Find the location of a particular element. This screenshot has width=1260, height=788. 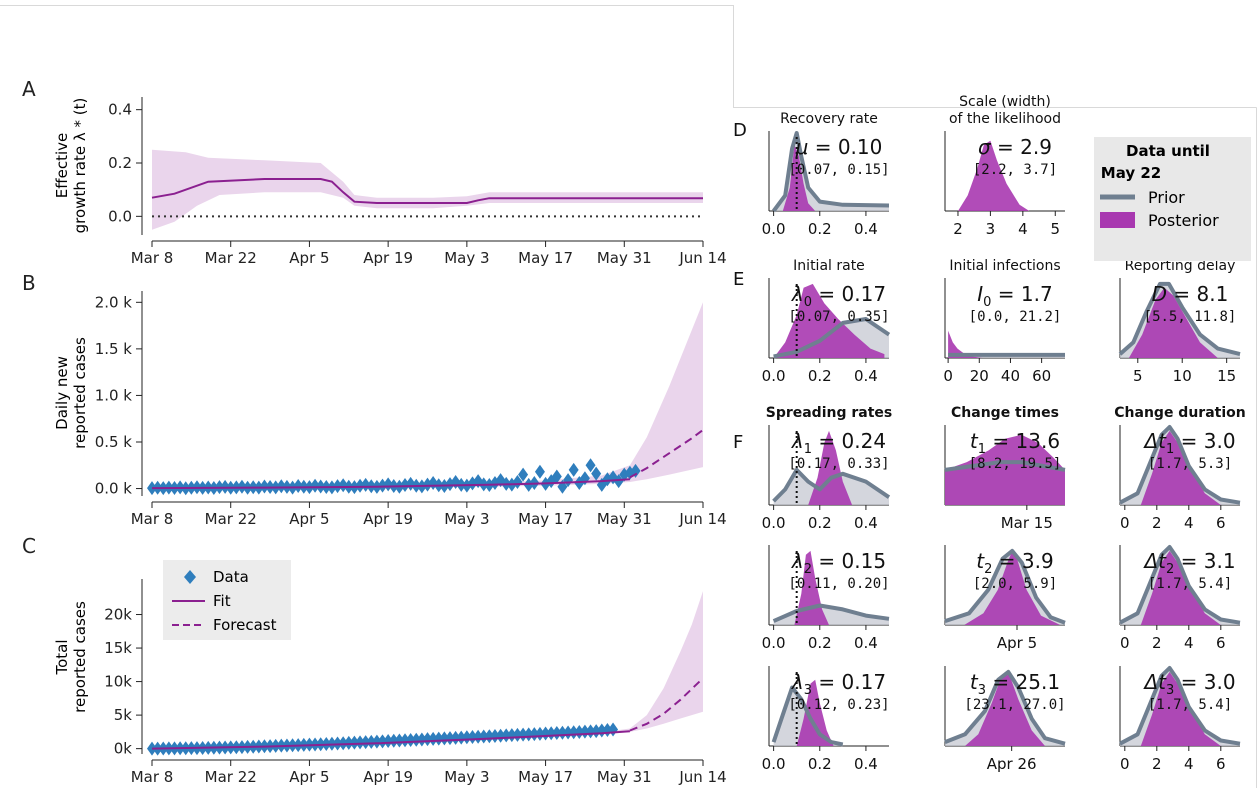

stat-subscript-F7: 3 is located at coordinates (808, 690).